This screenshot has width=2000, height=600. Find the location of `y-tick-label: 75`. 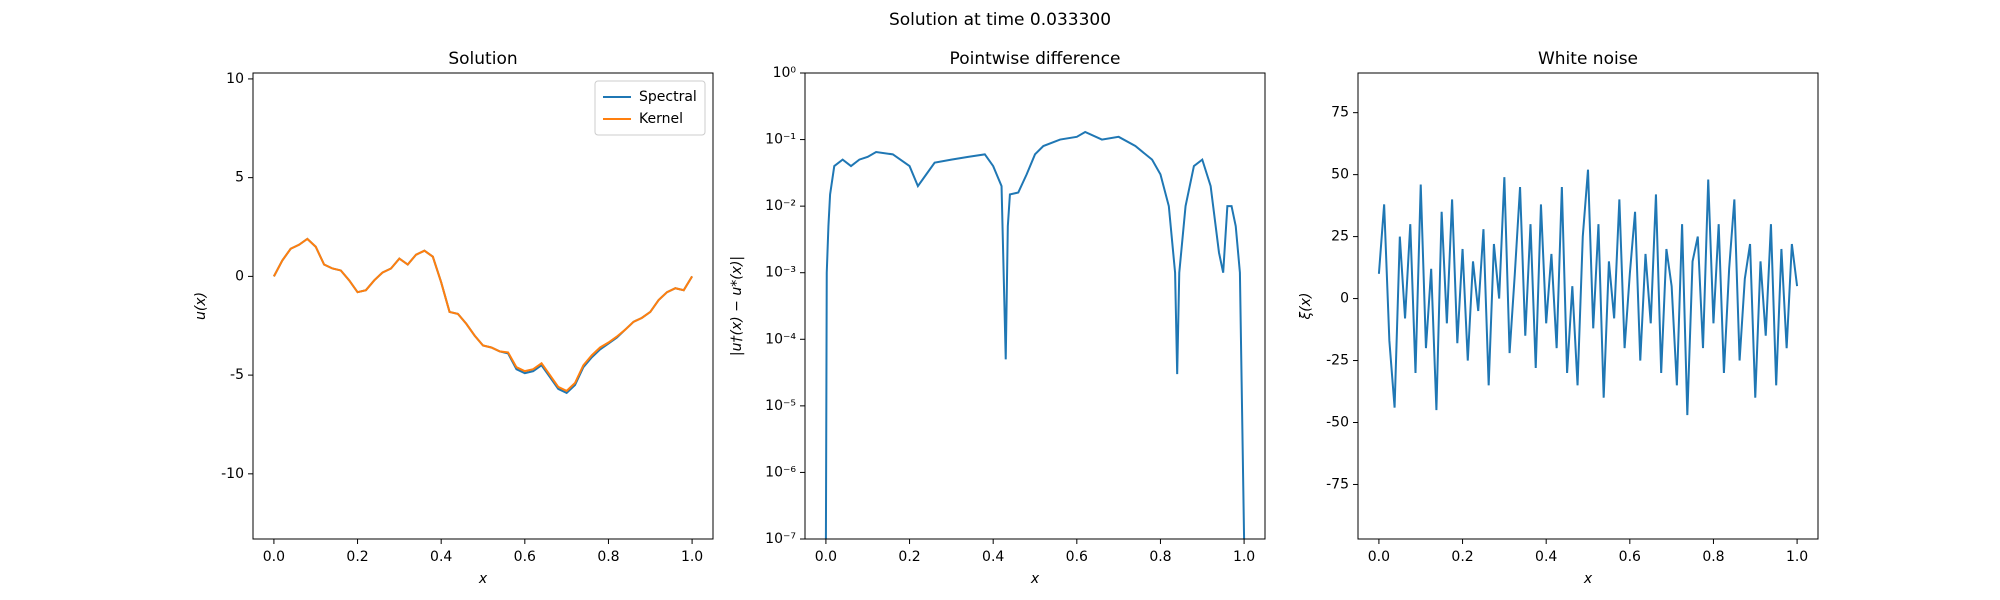

y-tick-label: 75 is located at coordinates (1340, 113).